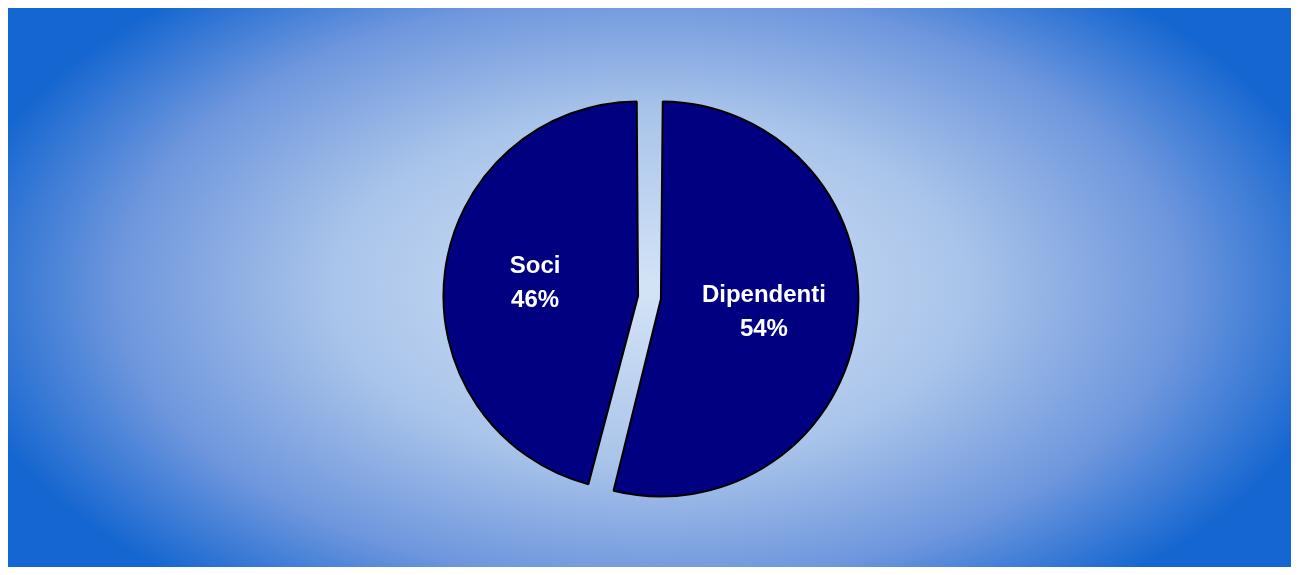 The width and height of the screenshot is (1299, 575). What do you see at coordinates (535, 298) in the screenshot?
I see `data-label: 46%` at bounding box center [535, 298].